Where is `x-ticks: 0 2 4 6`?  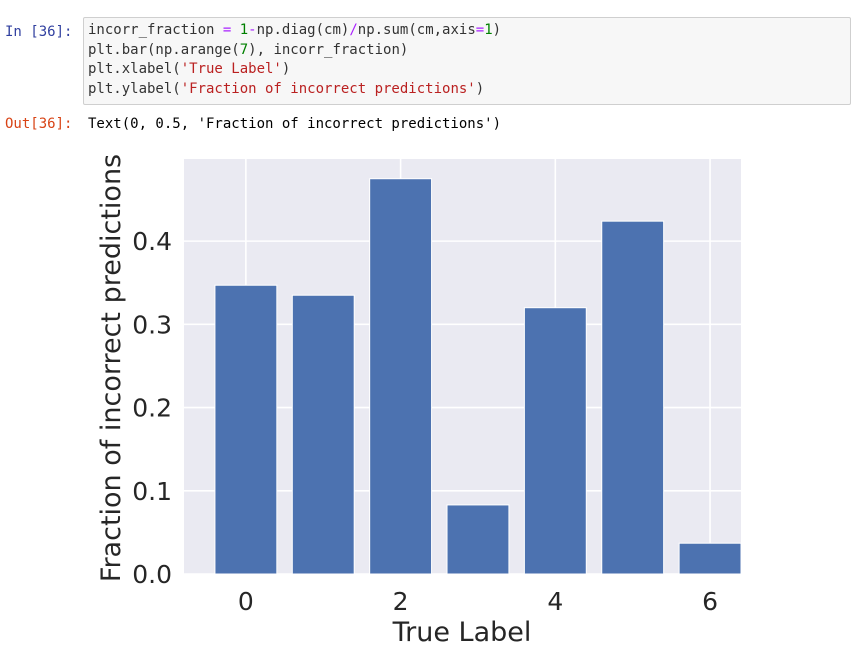
x-ticks: 0 2 4 6 is located at coordinates (478, 601).